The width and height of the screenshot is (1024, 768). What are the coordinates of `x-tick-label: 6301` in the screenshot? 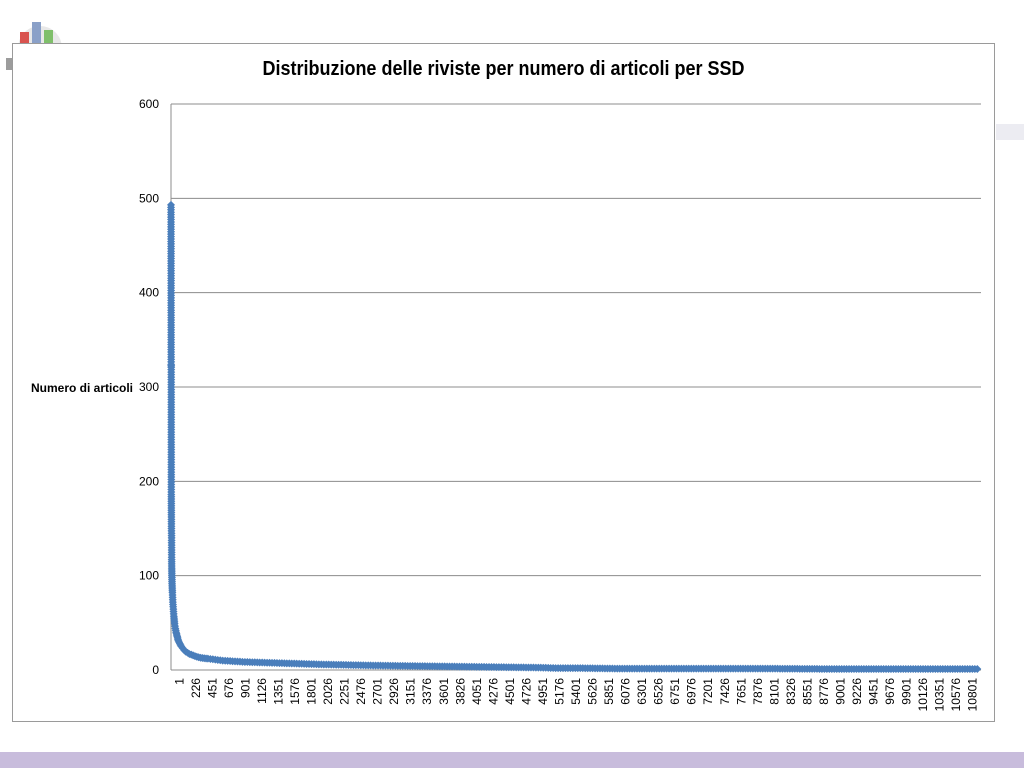 It's located at (642, 691).